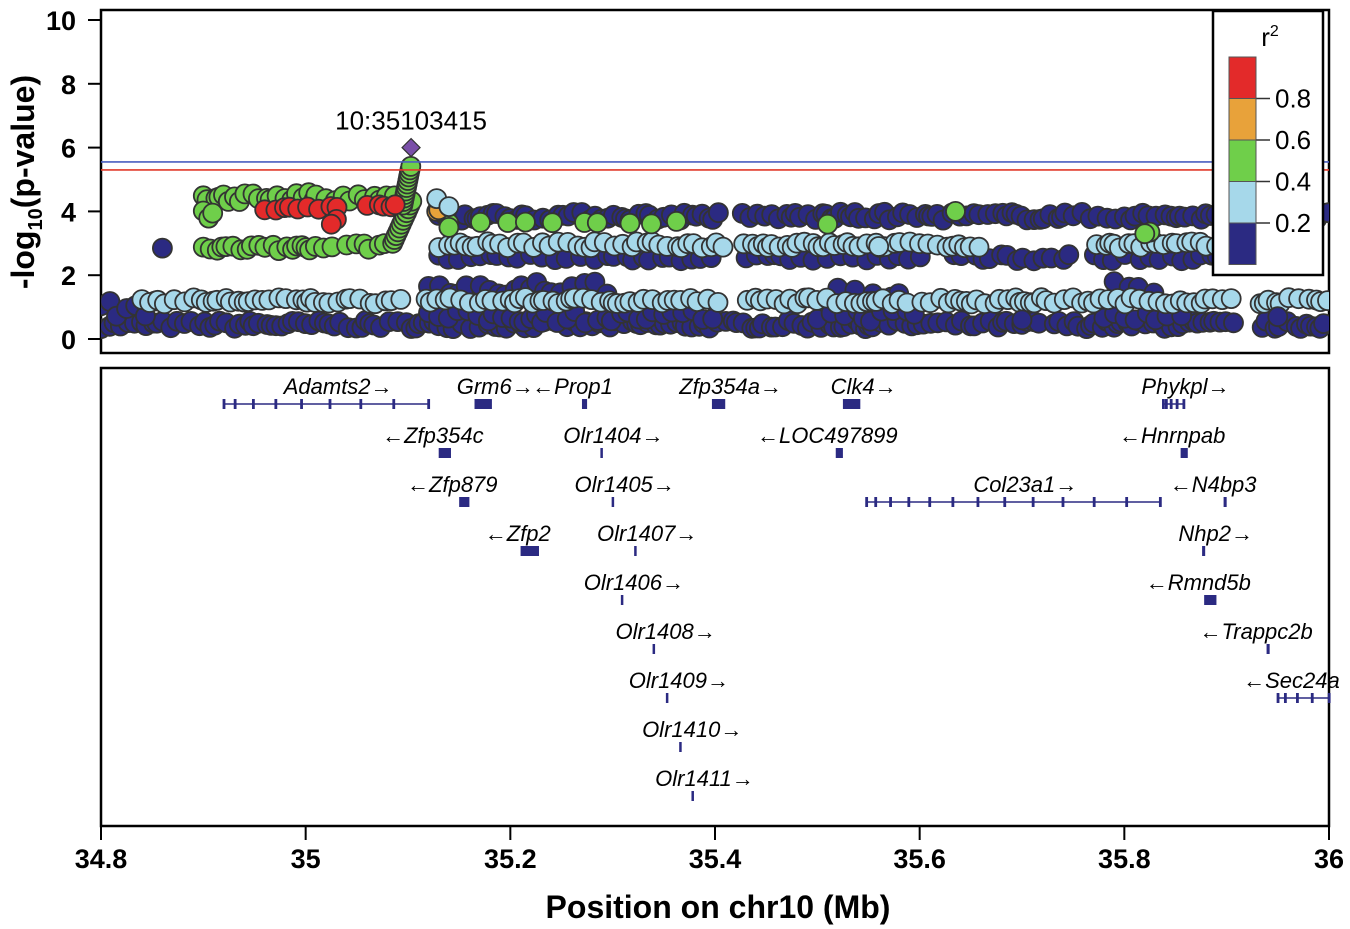 This screenshot has width=1350, height=929. What do you see at coordinates (433, 435) in the screenshot?
I see `gene-label: ←Zfp354c` at bounding box center [433, 435].